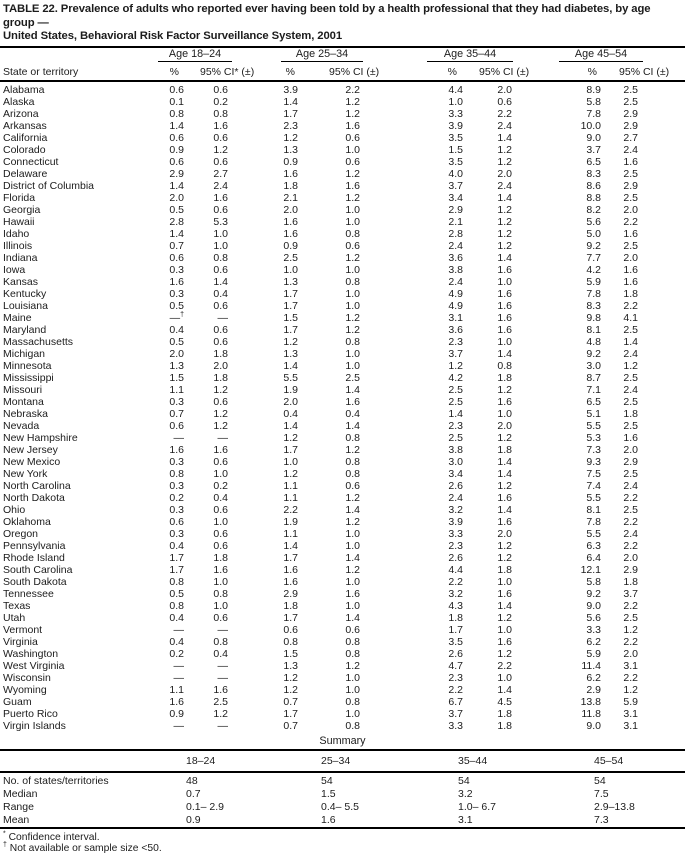  Describe the element at coordinates (601, 819) in the screenshot. I see `summary-value-cell: 7.3` at that location.